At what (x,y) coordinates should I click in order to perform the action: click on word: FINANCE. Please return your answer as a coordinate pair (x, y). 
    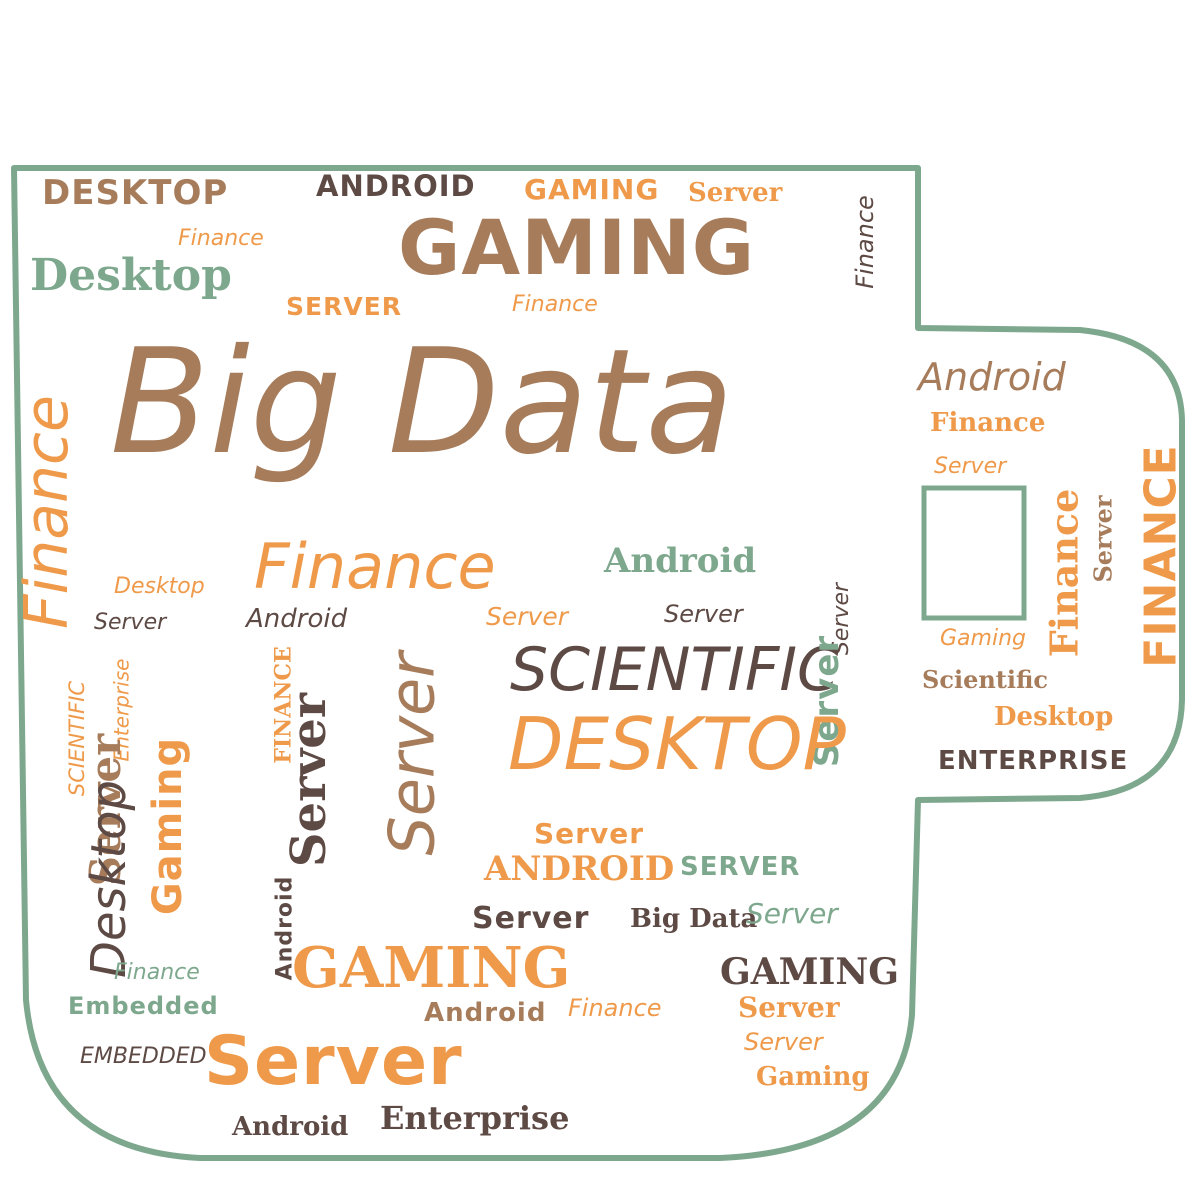
    Looking at the image, I should click on (1161, 556).